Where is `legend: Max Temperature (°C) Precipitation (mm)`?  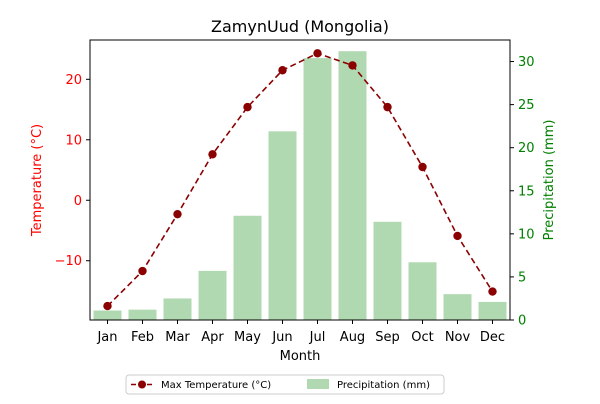 legend: Max Temperature (°C) Precipitation (mm) is located at coordinates (285, 384).